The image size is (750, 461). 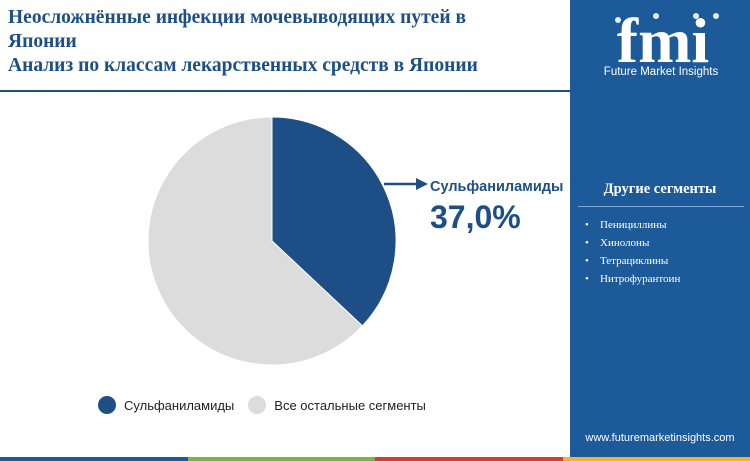 What do you see at coordinates (469, 459) in the screenshot?
I see `bar-segment-red` at bounding box center [469, 459].